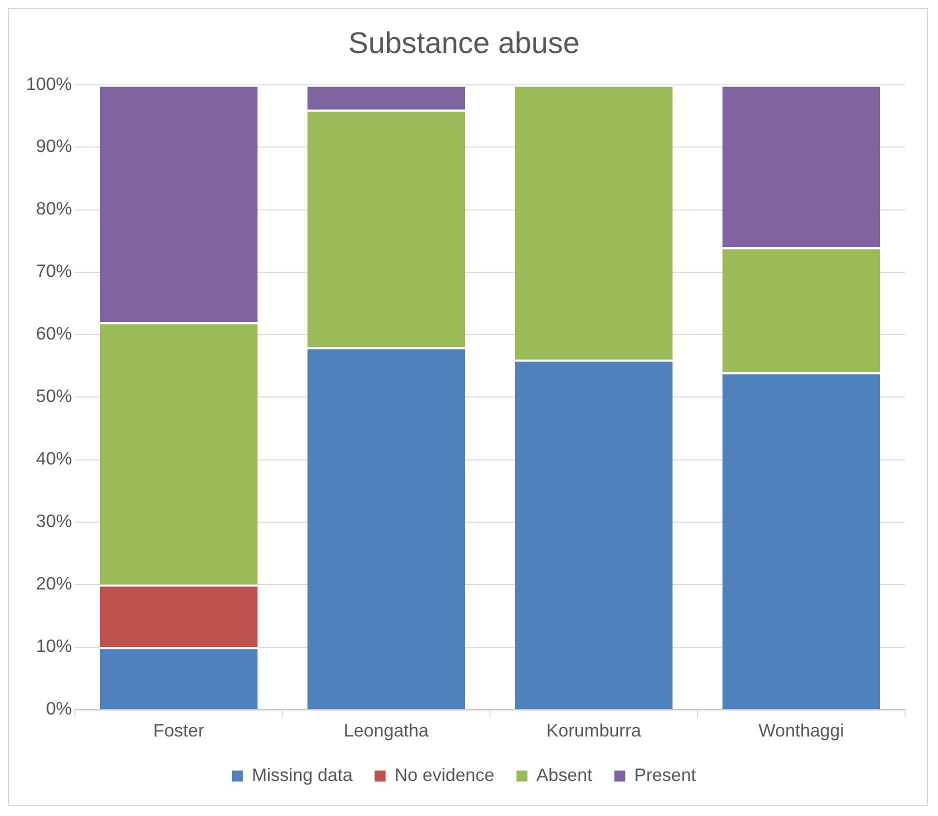 The height and width of the screenshot is (816, 938). I want to click on x-tick-label: Leongatha, so click(386, 730).